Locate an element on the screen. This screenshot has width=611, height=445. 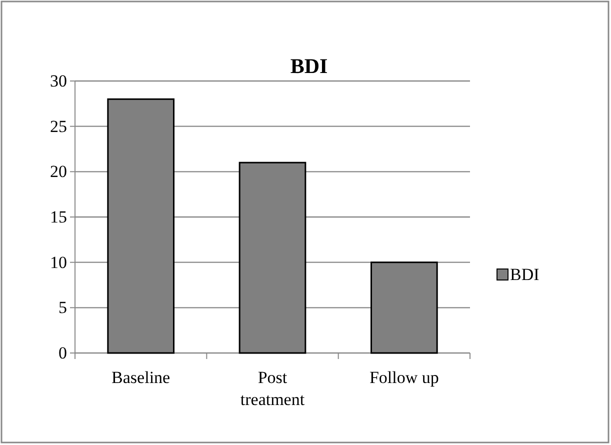
y-tick-label: 30 is located at coordinates (58, 80).